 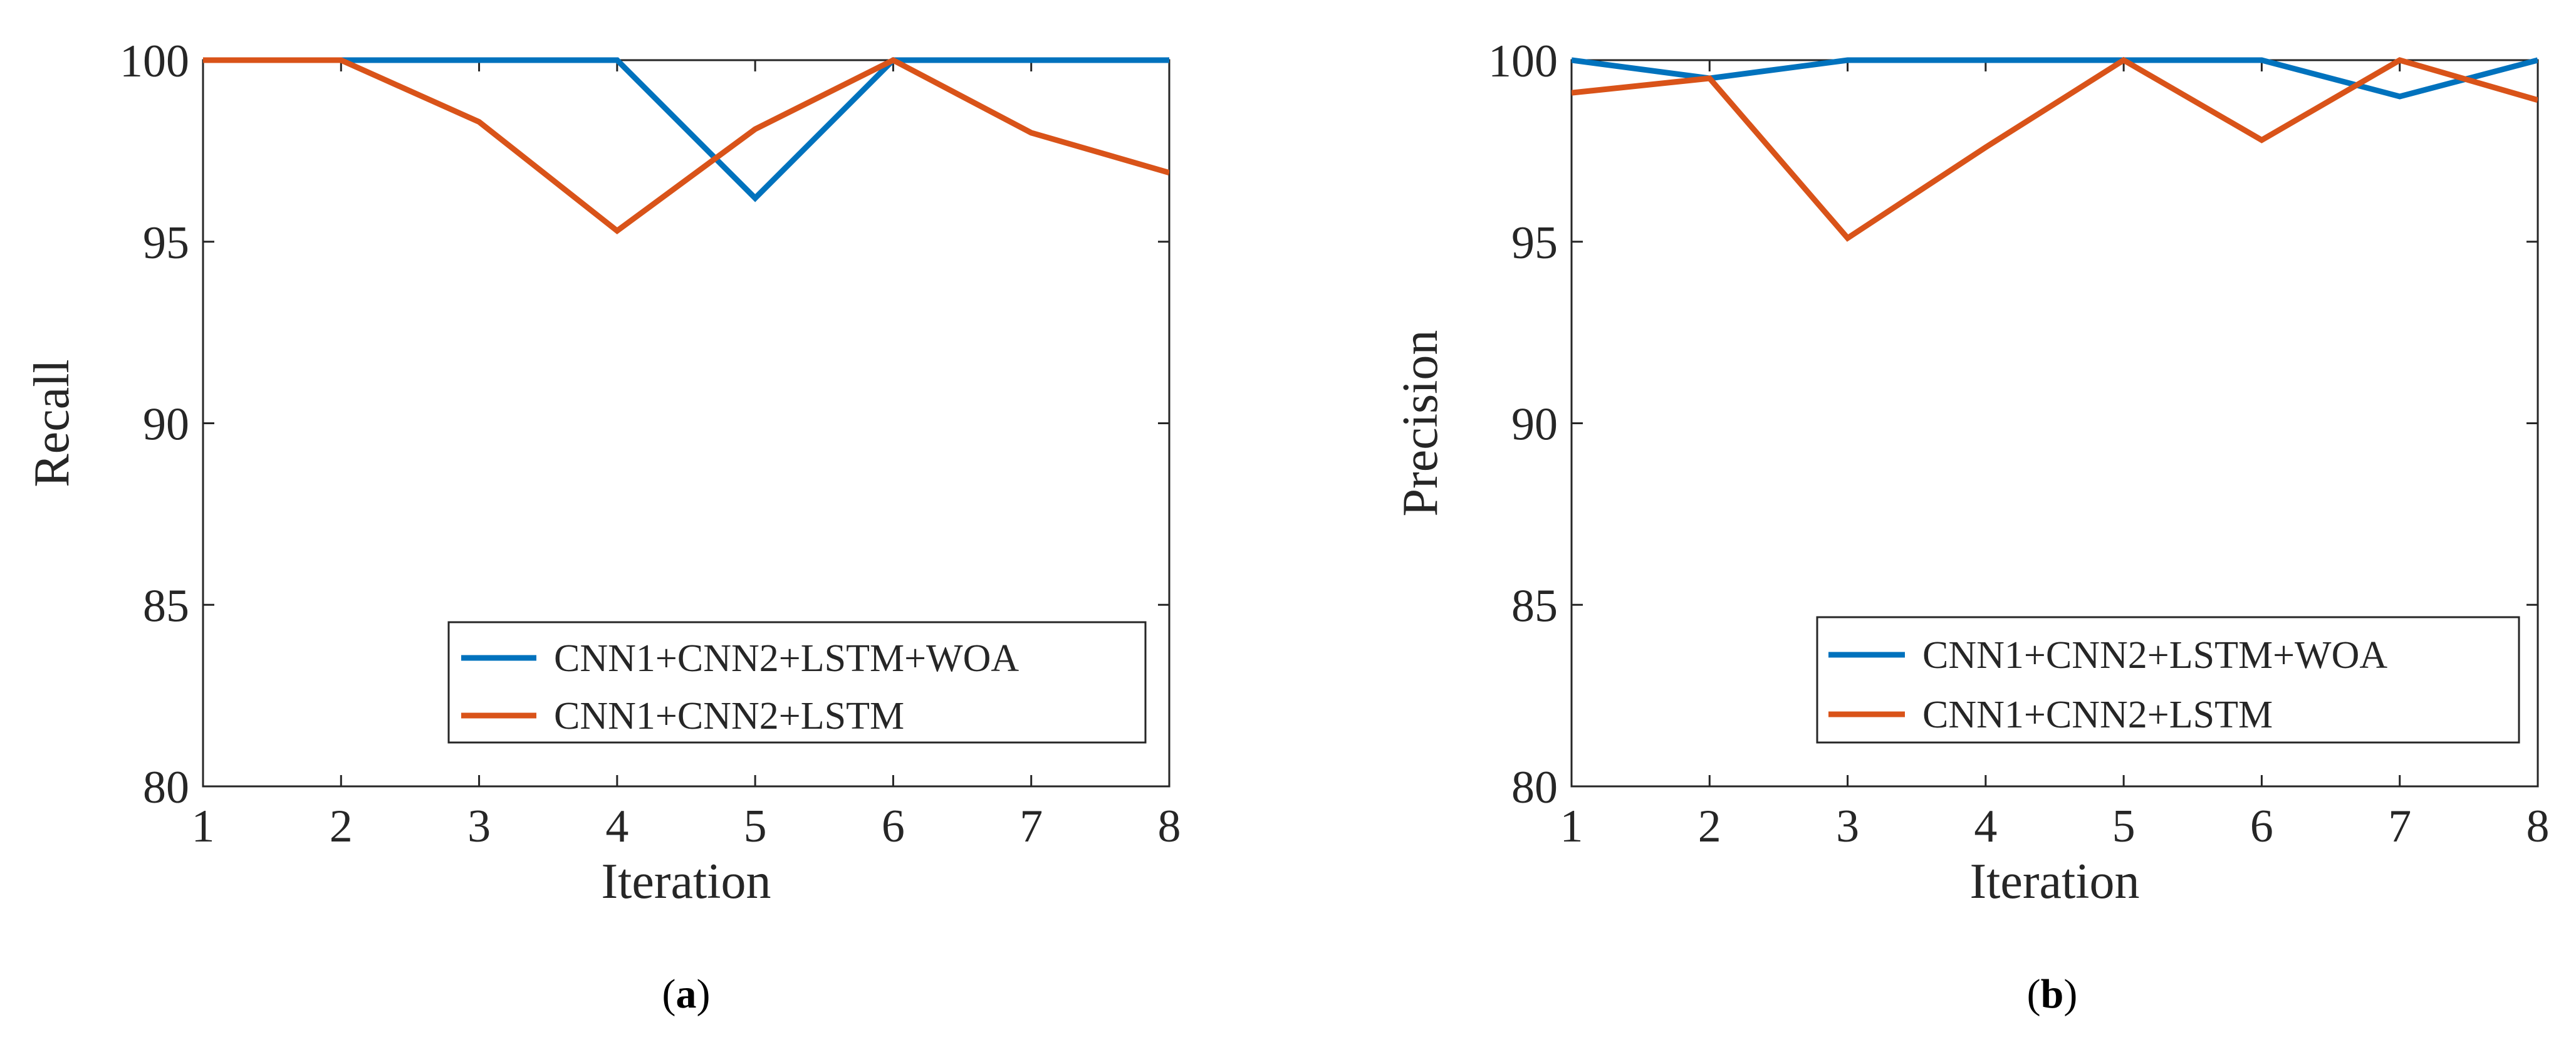 I want to click on y-axis-label: Recall, so click(x=52, y=423).